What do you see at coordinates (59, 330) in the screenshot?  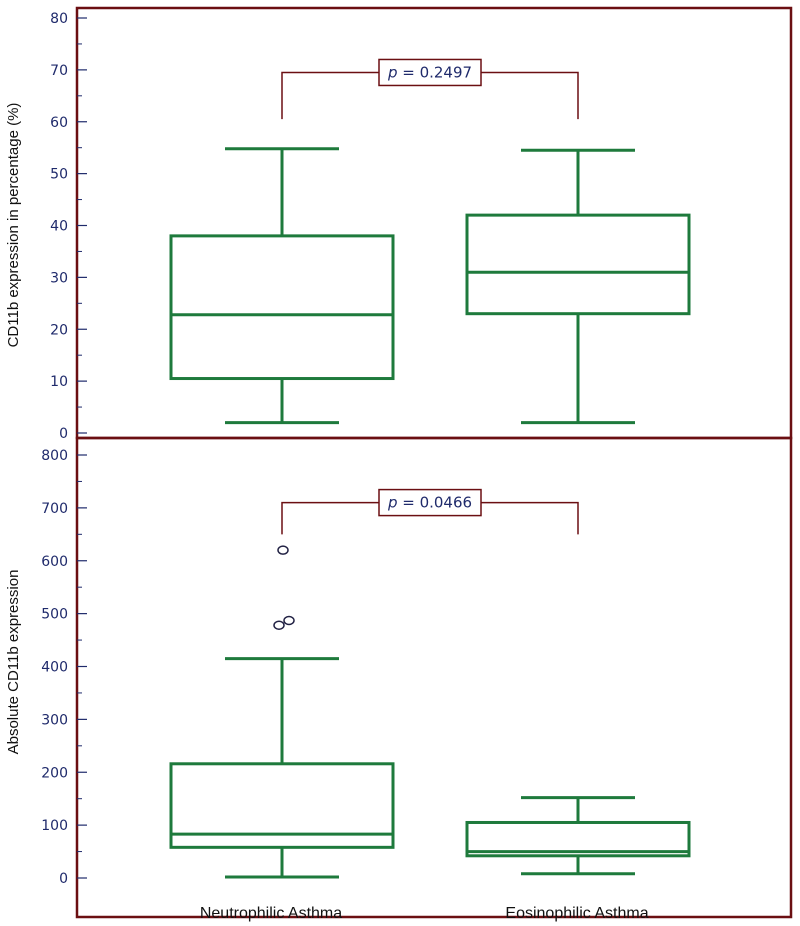 I see `y-tick-label: 20` at bounding box center [59, 330].